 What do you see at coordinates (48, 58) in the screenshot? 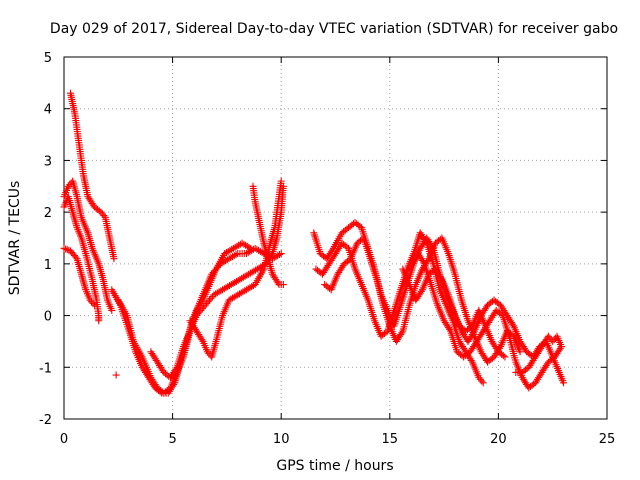
I see `y-tick-label: 5` at bounding box center [48, 58].